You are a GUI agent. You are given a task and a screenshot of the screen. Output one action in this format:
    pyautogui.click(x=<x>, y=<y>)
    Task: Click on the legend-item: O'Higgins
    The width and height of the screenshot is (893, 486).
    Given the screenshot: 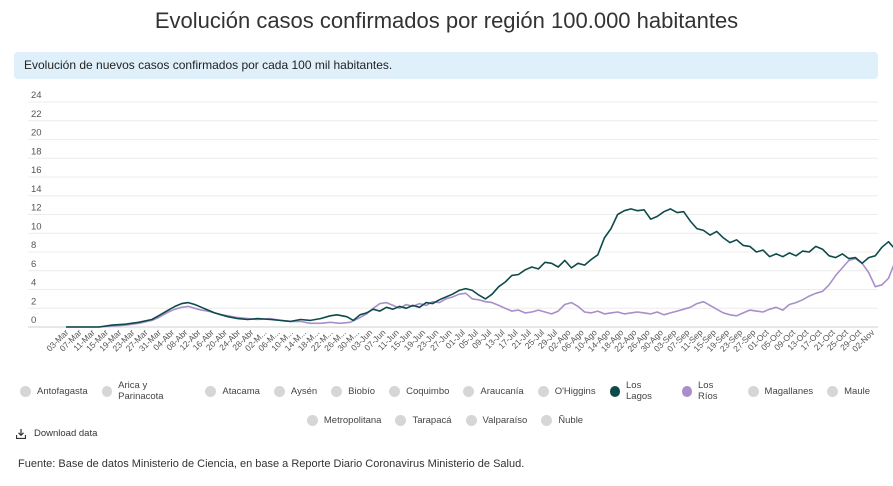 What is the action you would take?
    pyautogui.click(x=566, y=391)
    